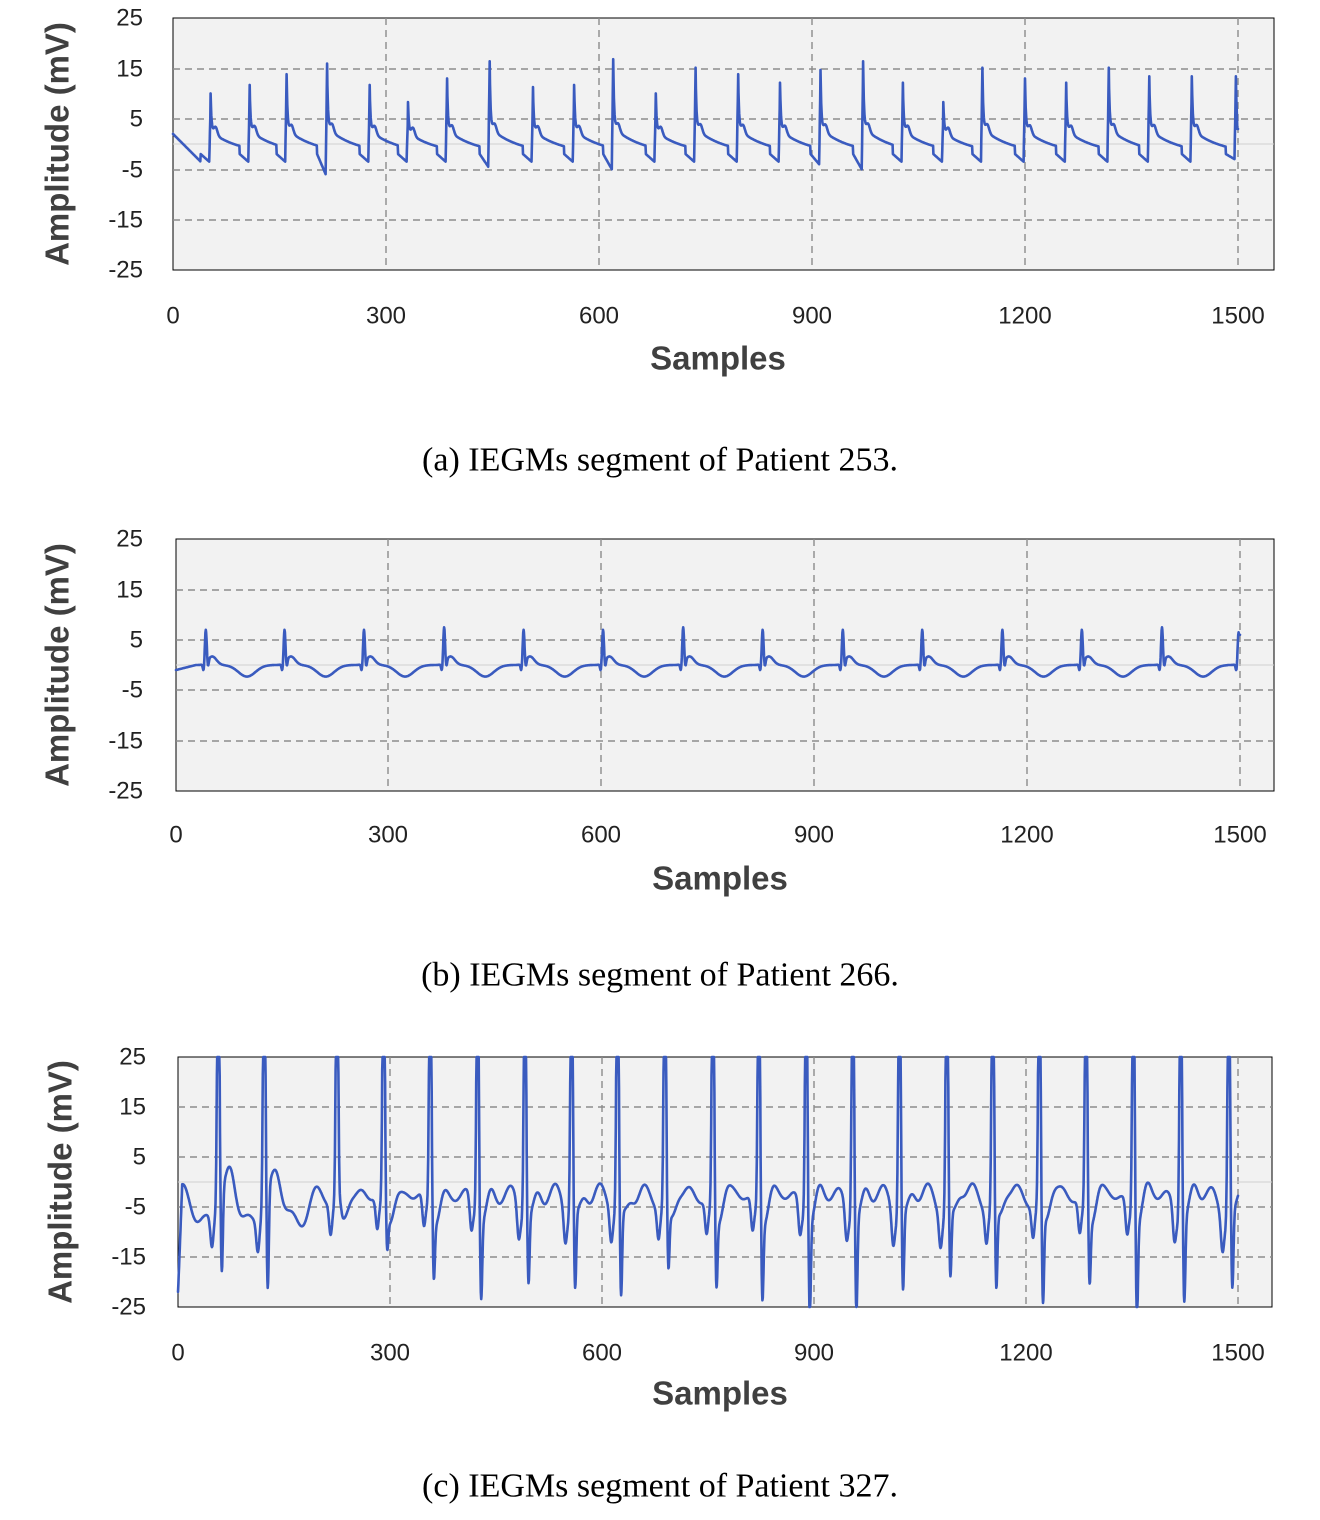 This screenshot has height=1520, width=1320. I want to click on figure-caption: (b) IEGMs segment of Patient 266., so click(660, 975).